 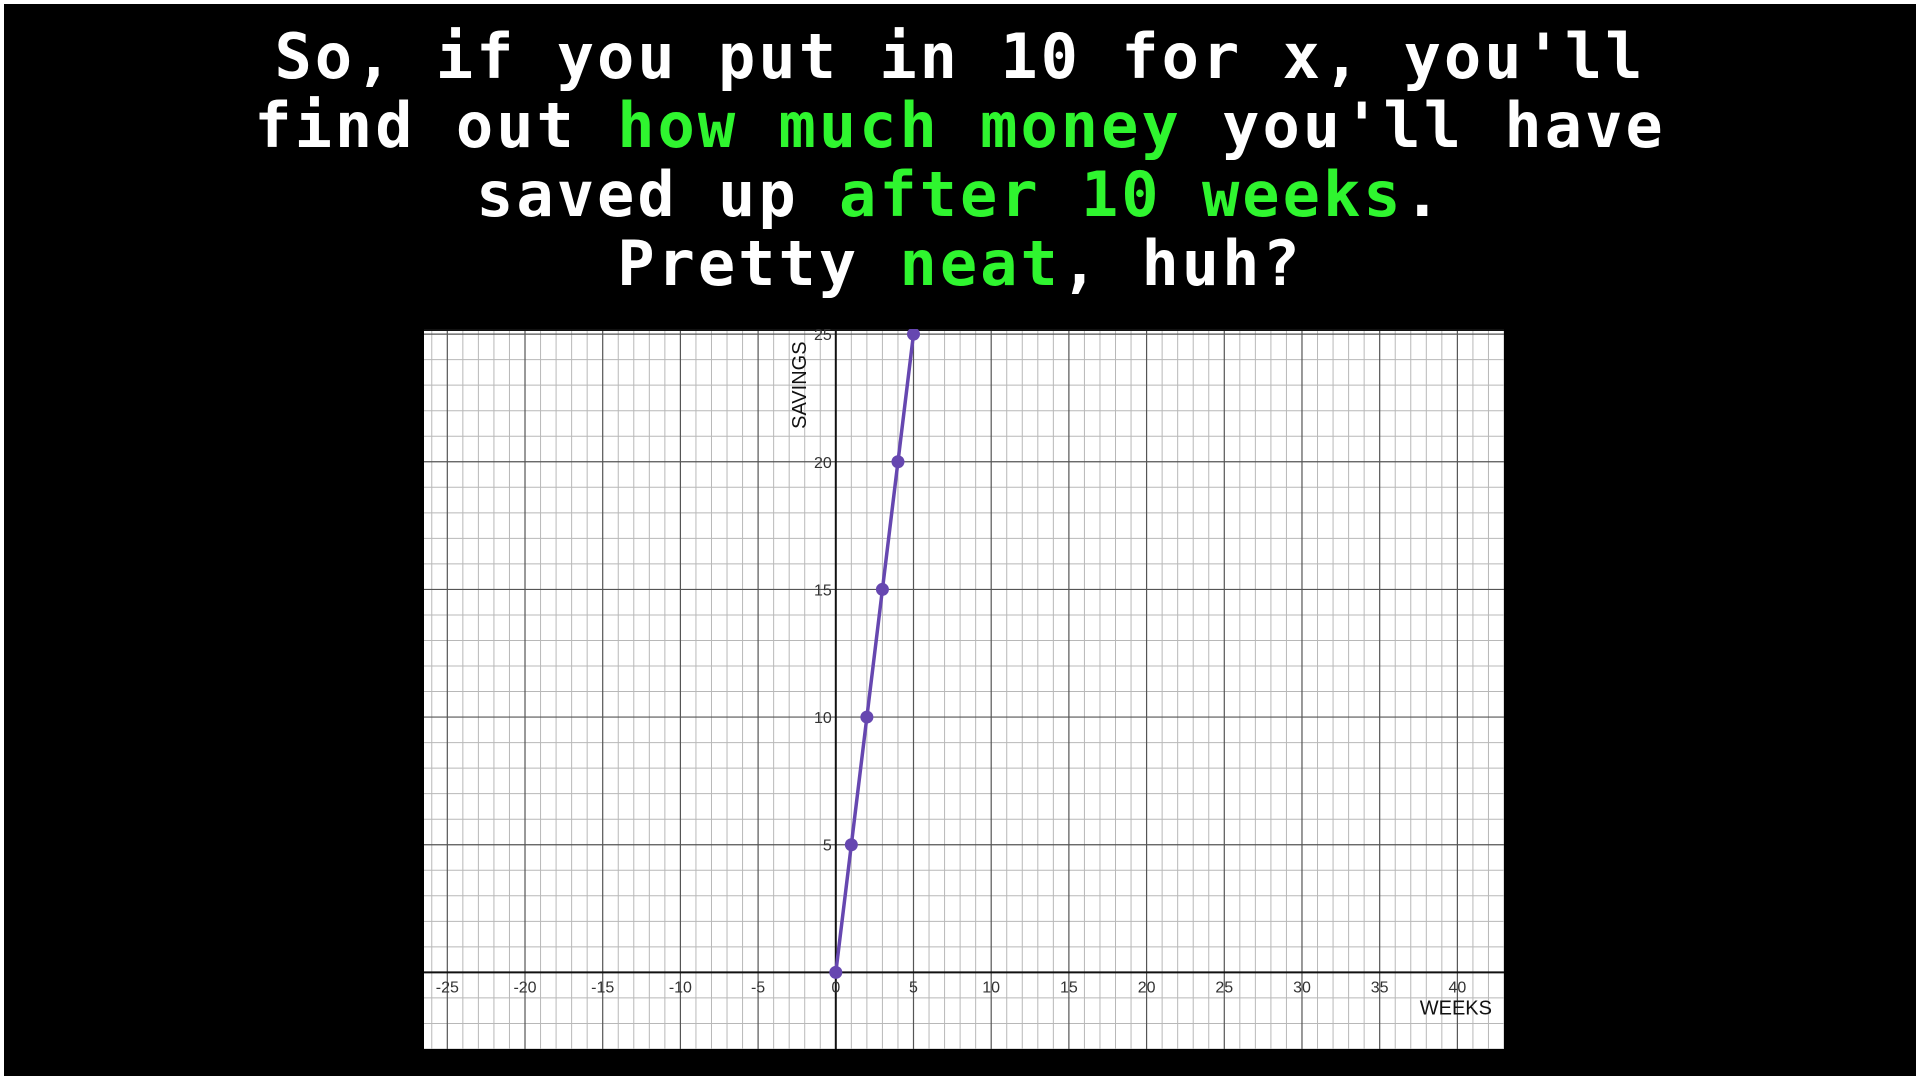 What do you see at coordinates (980, 263) in the screenshot?
I see `highlight-neat: neat` at bounding box center [980, 263].